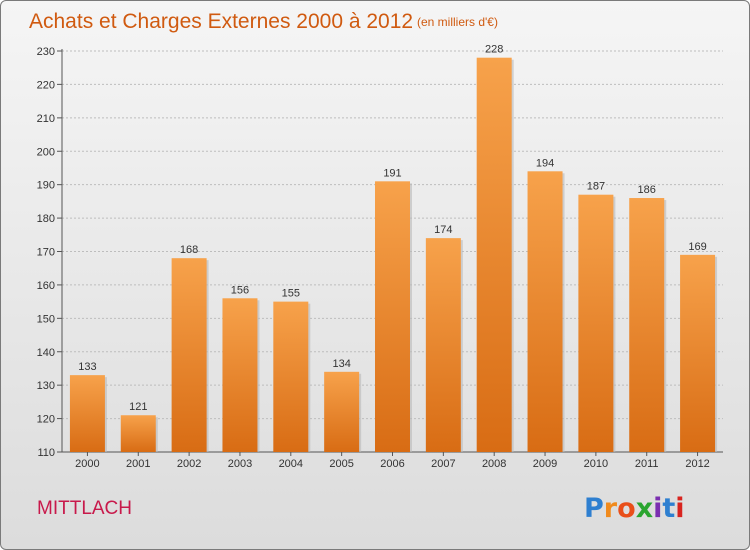  What do you see at coordinates (545, 464) in the screenshot?
I see `x-tick-label: 2009` at bounding box center [545, 464].